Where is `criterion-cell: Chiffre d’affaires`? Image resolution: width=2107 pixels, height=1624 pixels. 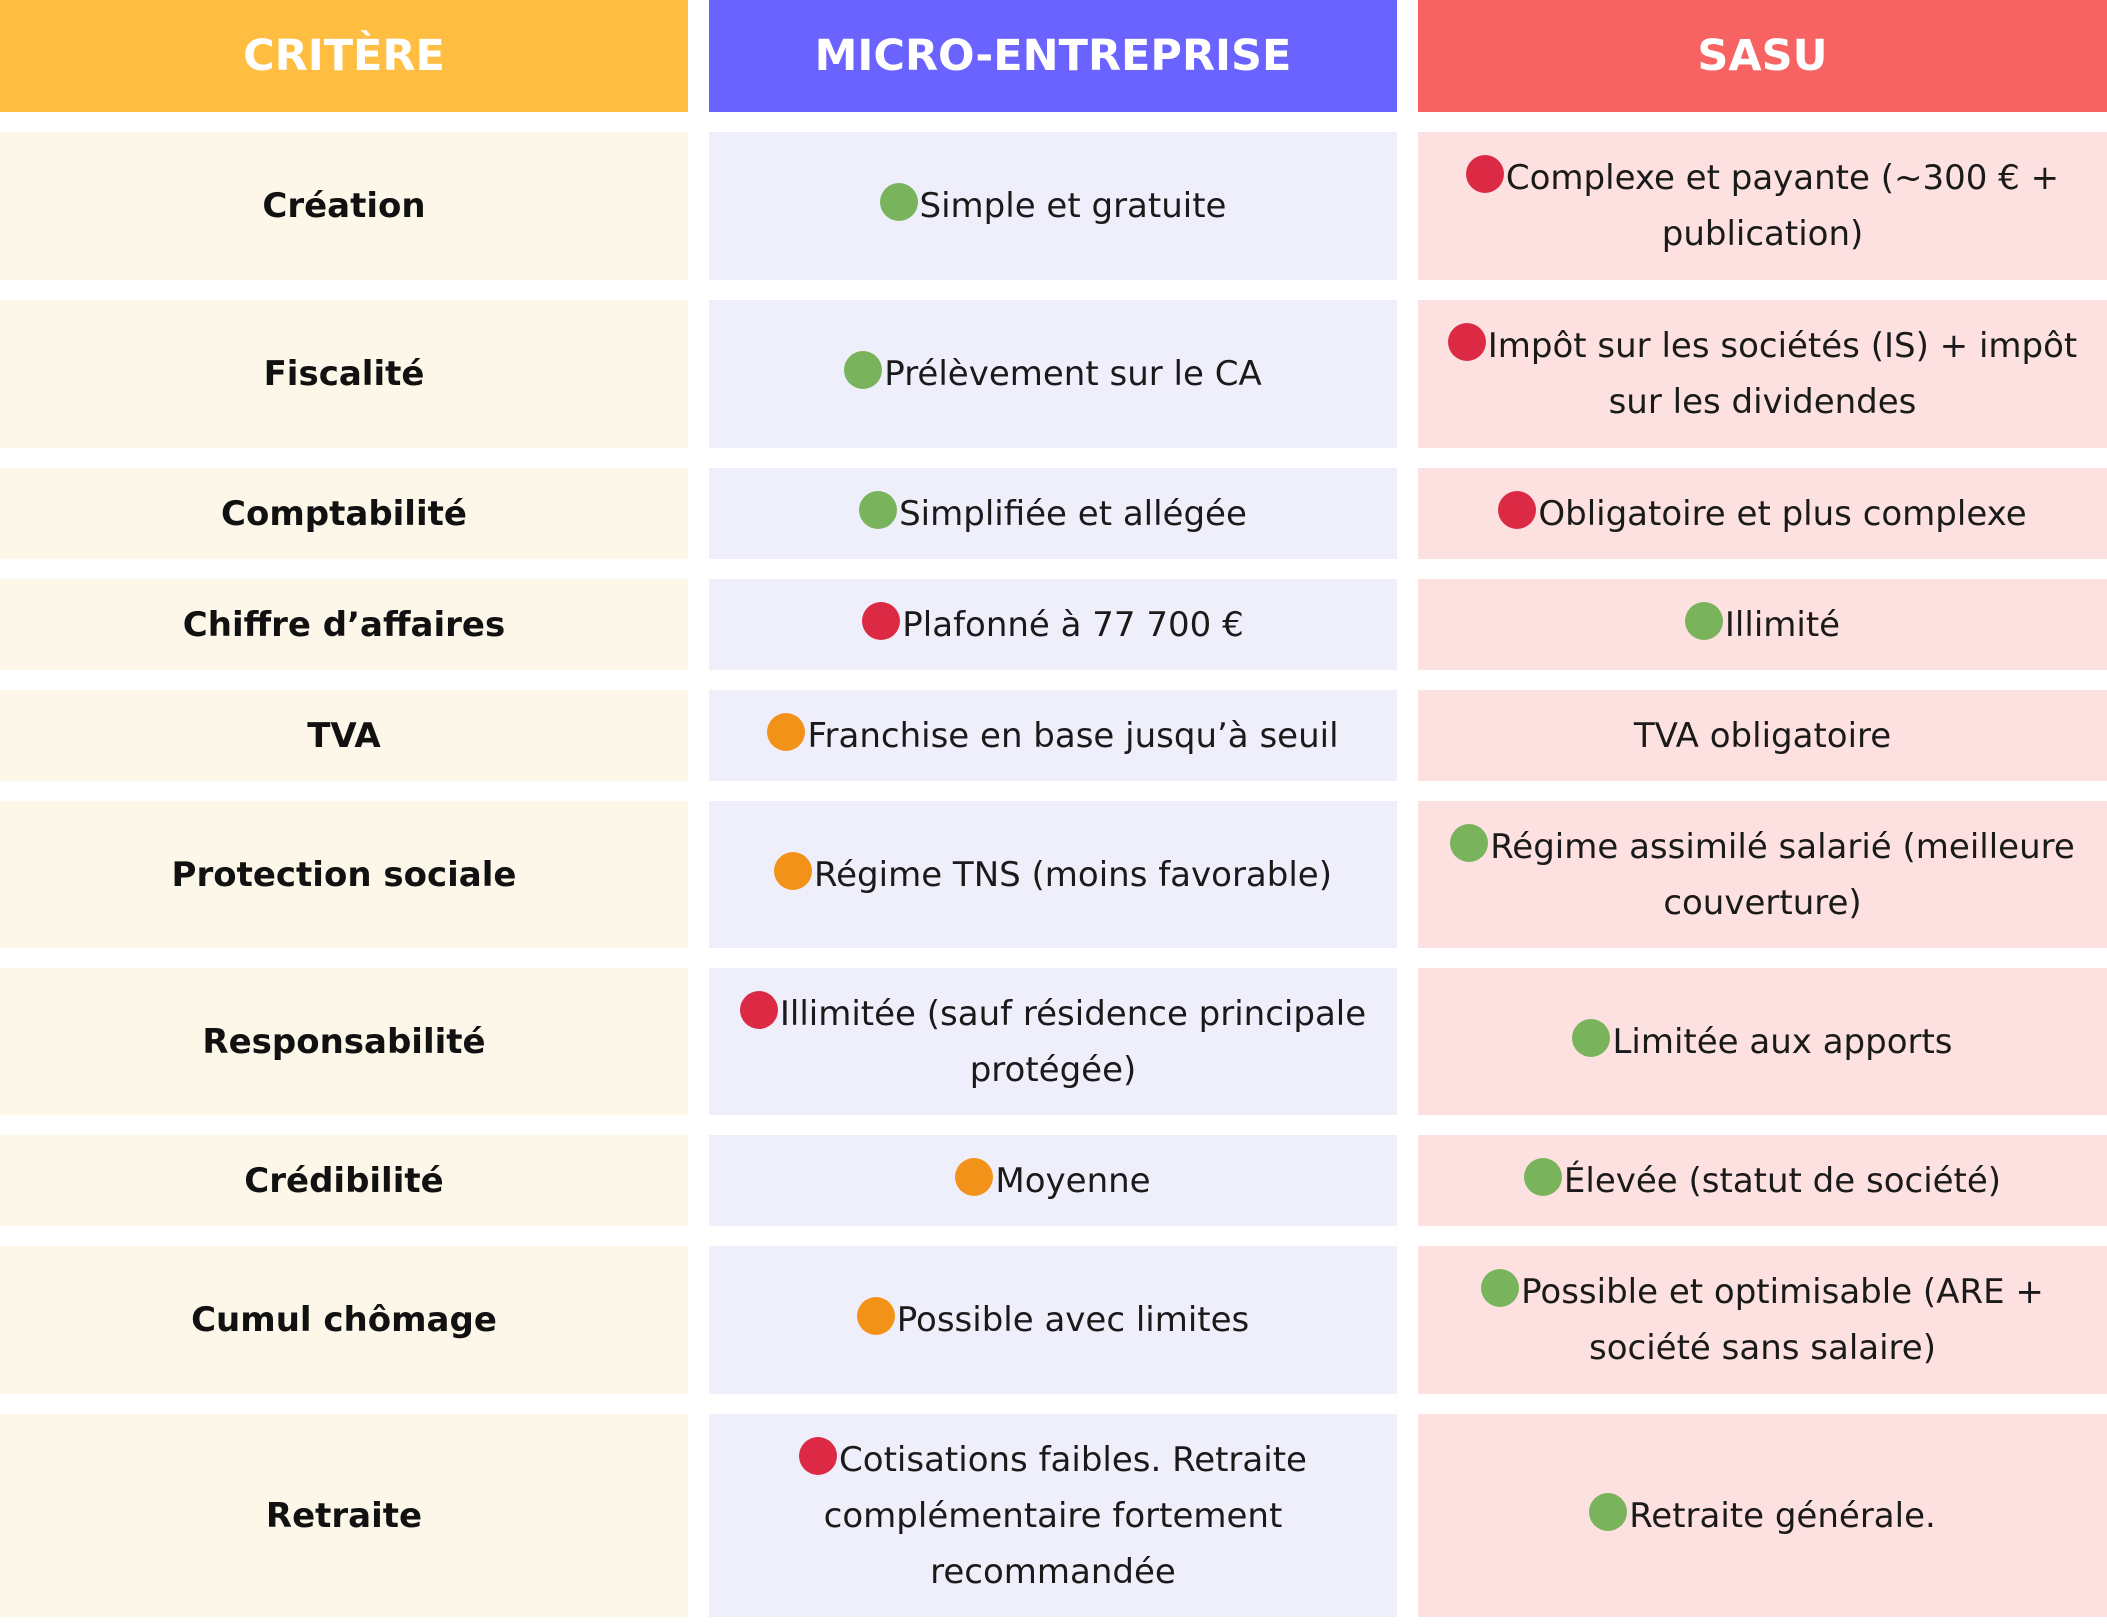 criterion-cell: Chiffre d’affaires is located at coordinates (344, 624).